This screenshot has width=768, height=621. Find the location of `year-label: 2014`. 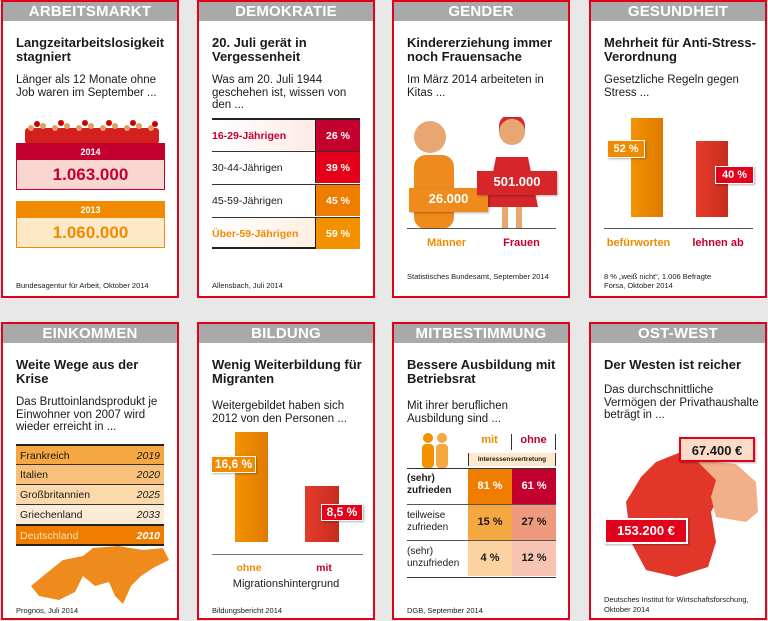

year-label: 2014 is located at coordinates (90, 152).